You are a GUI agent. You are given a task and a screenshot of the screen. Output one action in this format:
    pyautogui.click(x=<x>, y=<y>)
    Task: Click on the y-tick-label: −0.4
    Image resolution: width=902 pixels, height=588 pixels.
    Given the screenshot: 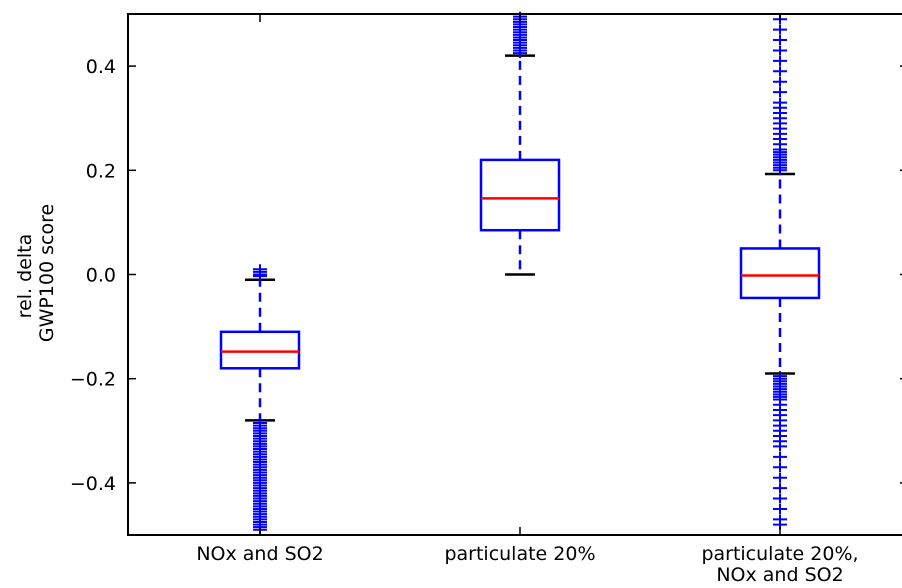 What is the action you would take?
    pyautogui.click(x=93, y=484)
    